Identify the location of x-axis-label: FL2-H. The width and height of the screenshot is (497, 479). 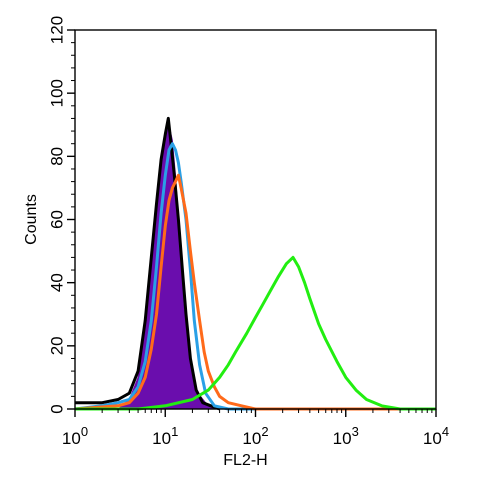
(245, 460).